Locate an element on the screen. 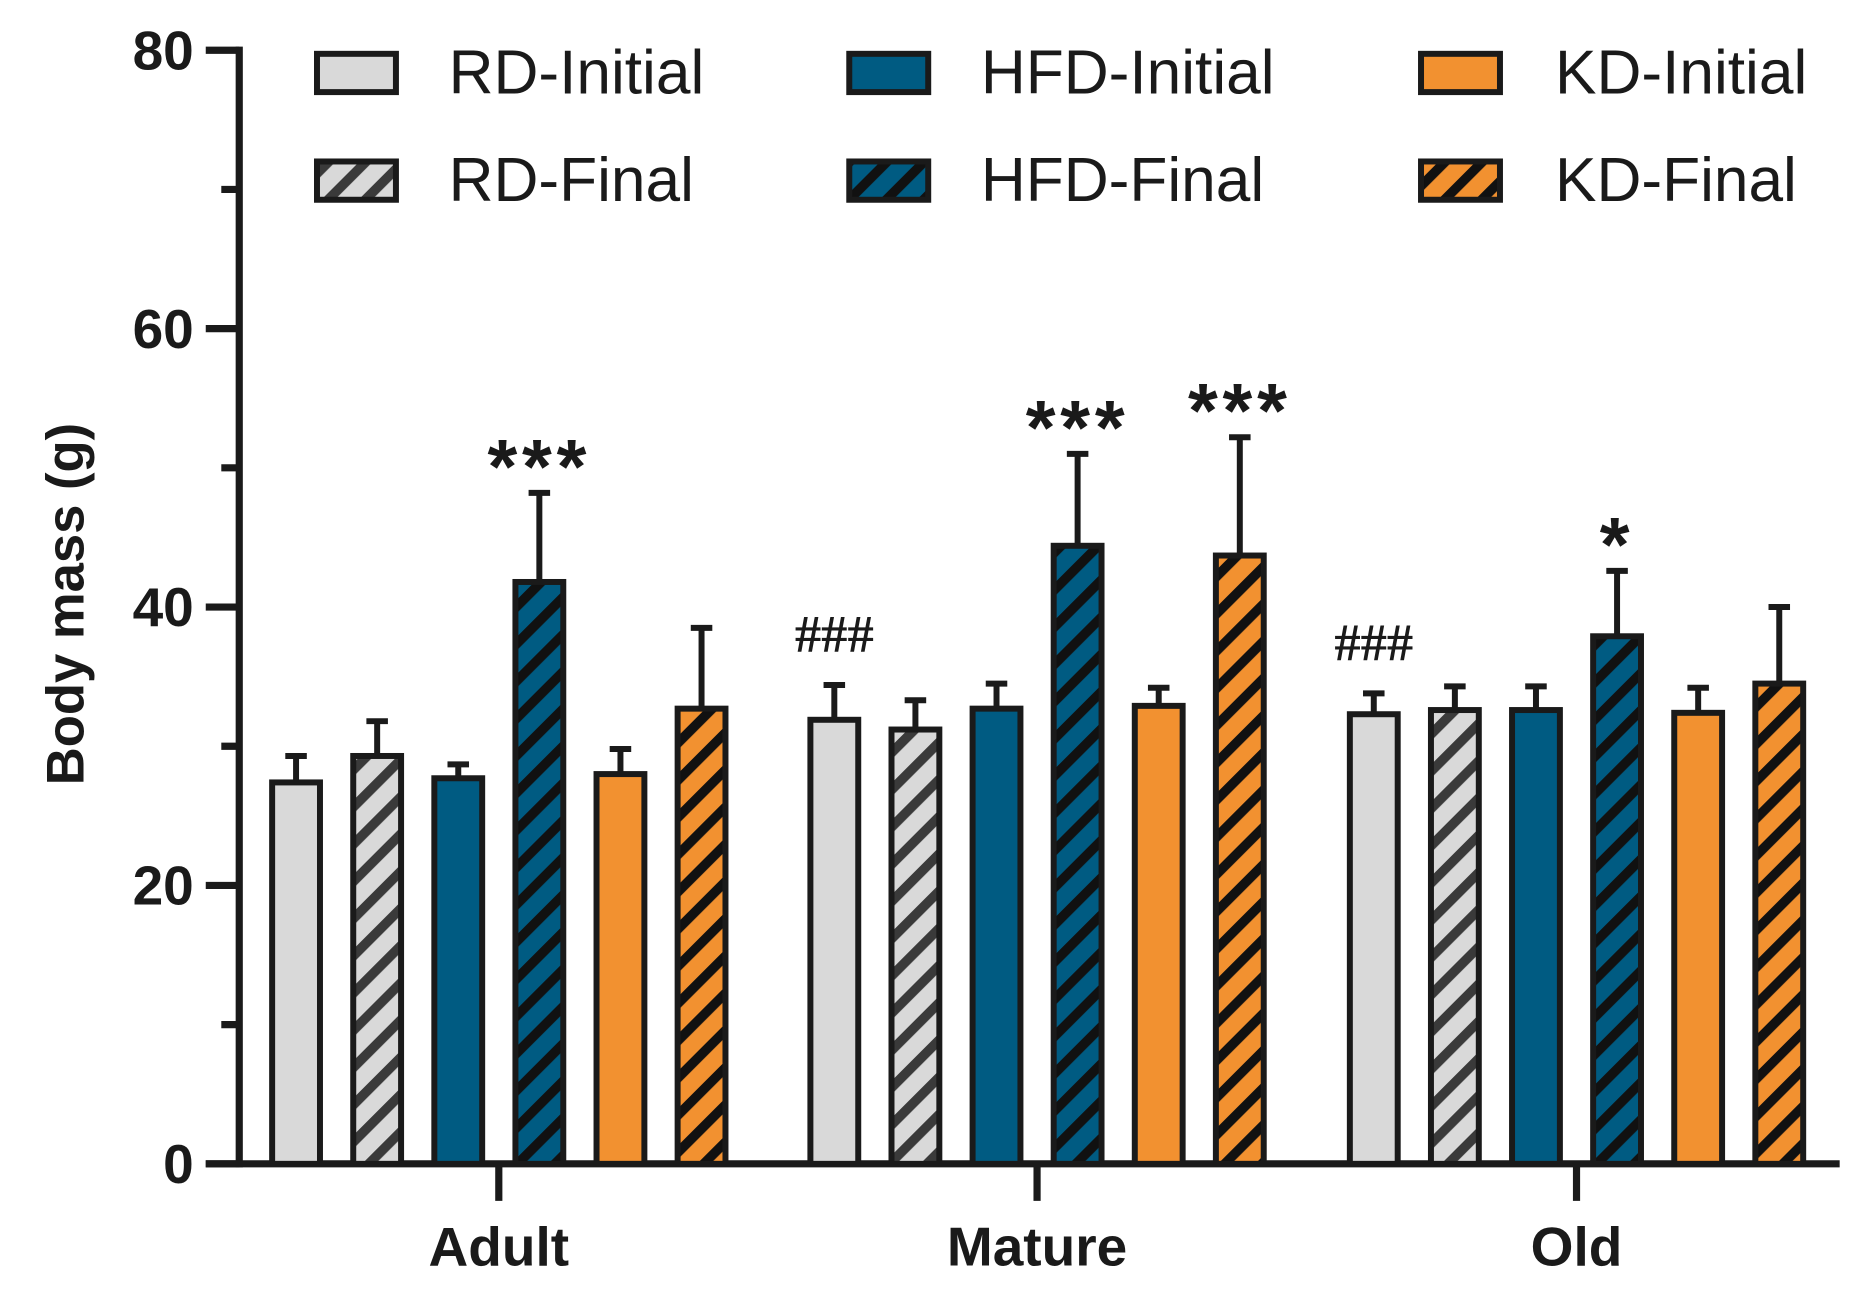 The image size is (1866, 1299). legend-label: HFD-Final is located at coordinates (1122, 180).